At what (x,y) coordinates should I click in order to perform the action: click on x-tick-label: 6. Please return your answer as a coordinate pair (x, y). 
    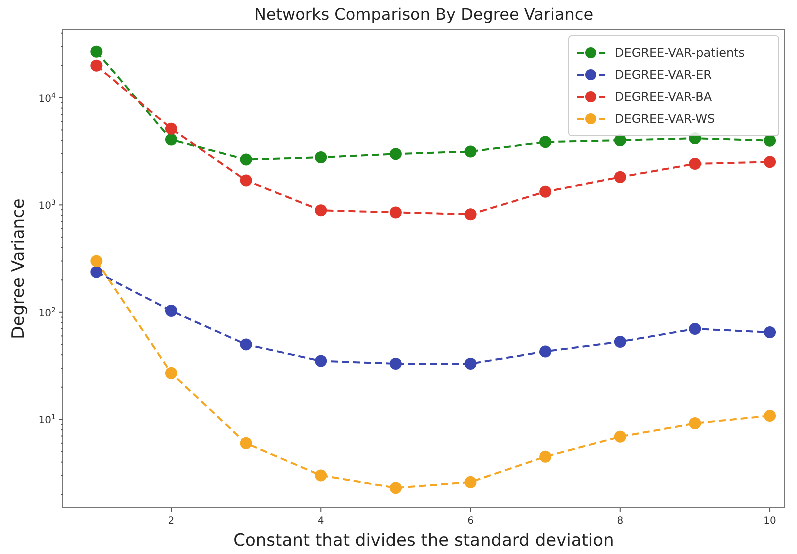
    Looking at the image, I should click on (471, 521).